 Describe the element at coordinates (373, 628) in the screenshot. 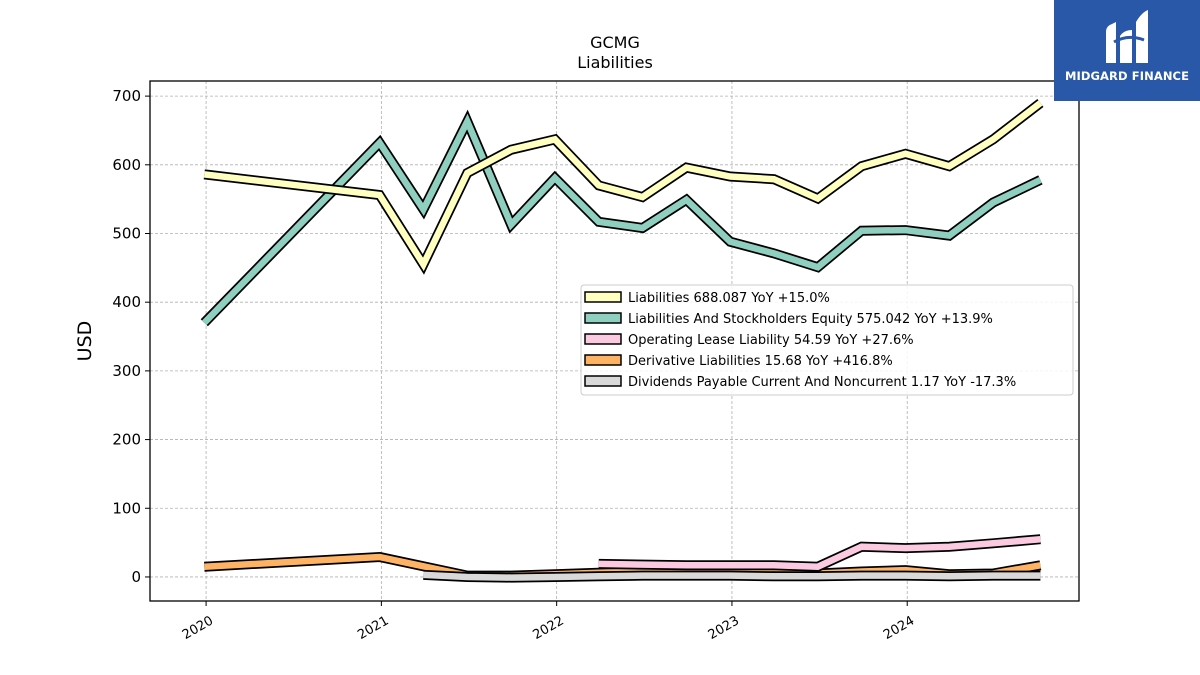

I see `x-tick-label: 2021` at that location.